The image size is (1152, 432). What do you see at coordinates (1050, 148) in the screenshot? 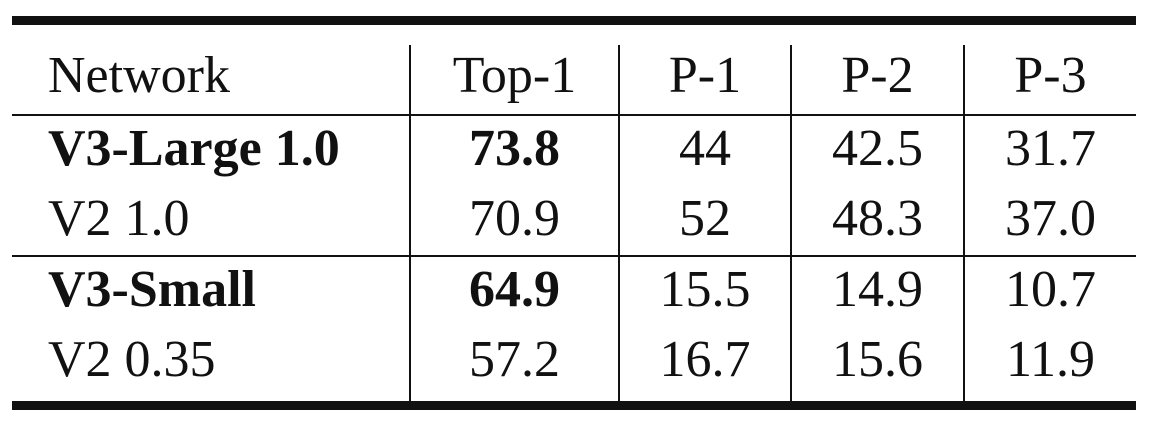
I see `row-v3-large-p3: 31.7` at bounding box center [1050, 148].